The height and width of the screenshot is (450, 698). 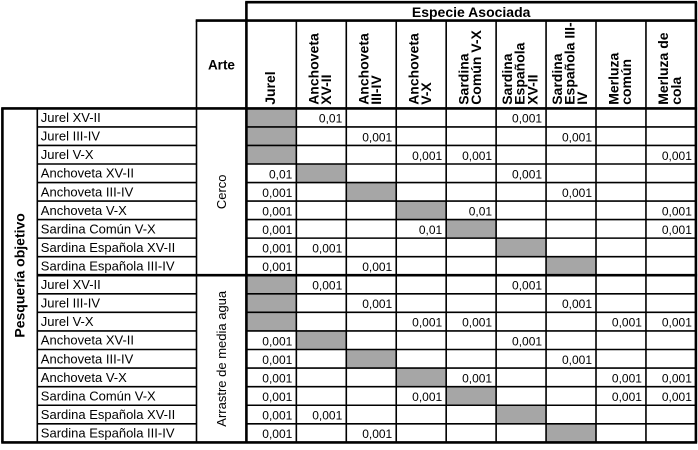 What do you see at coordinates (476, 66) in the screenshot?
I see `svg-text: Común V-X` at bounding box center [476, 66].